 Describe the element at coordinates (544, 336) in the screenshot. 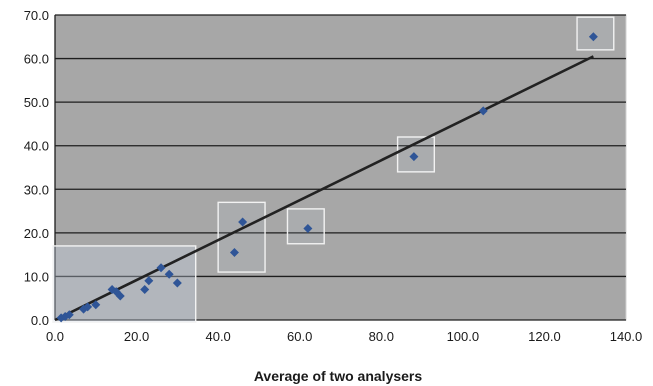

I see `x-tick-label-6: 120.0` at that location.